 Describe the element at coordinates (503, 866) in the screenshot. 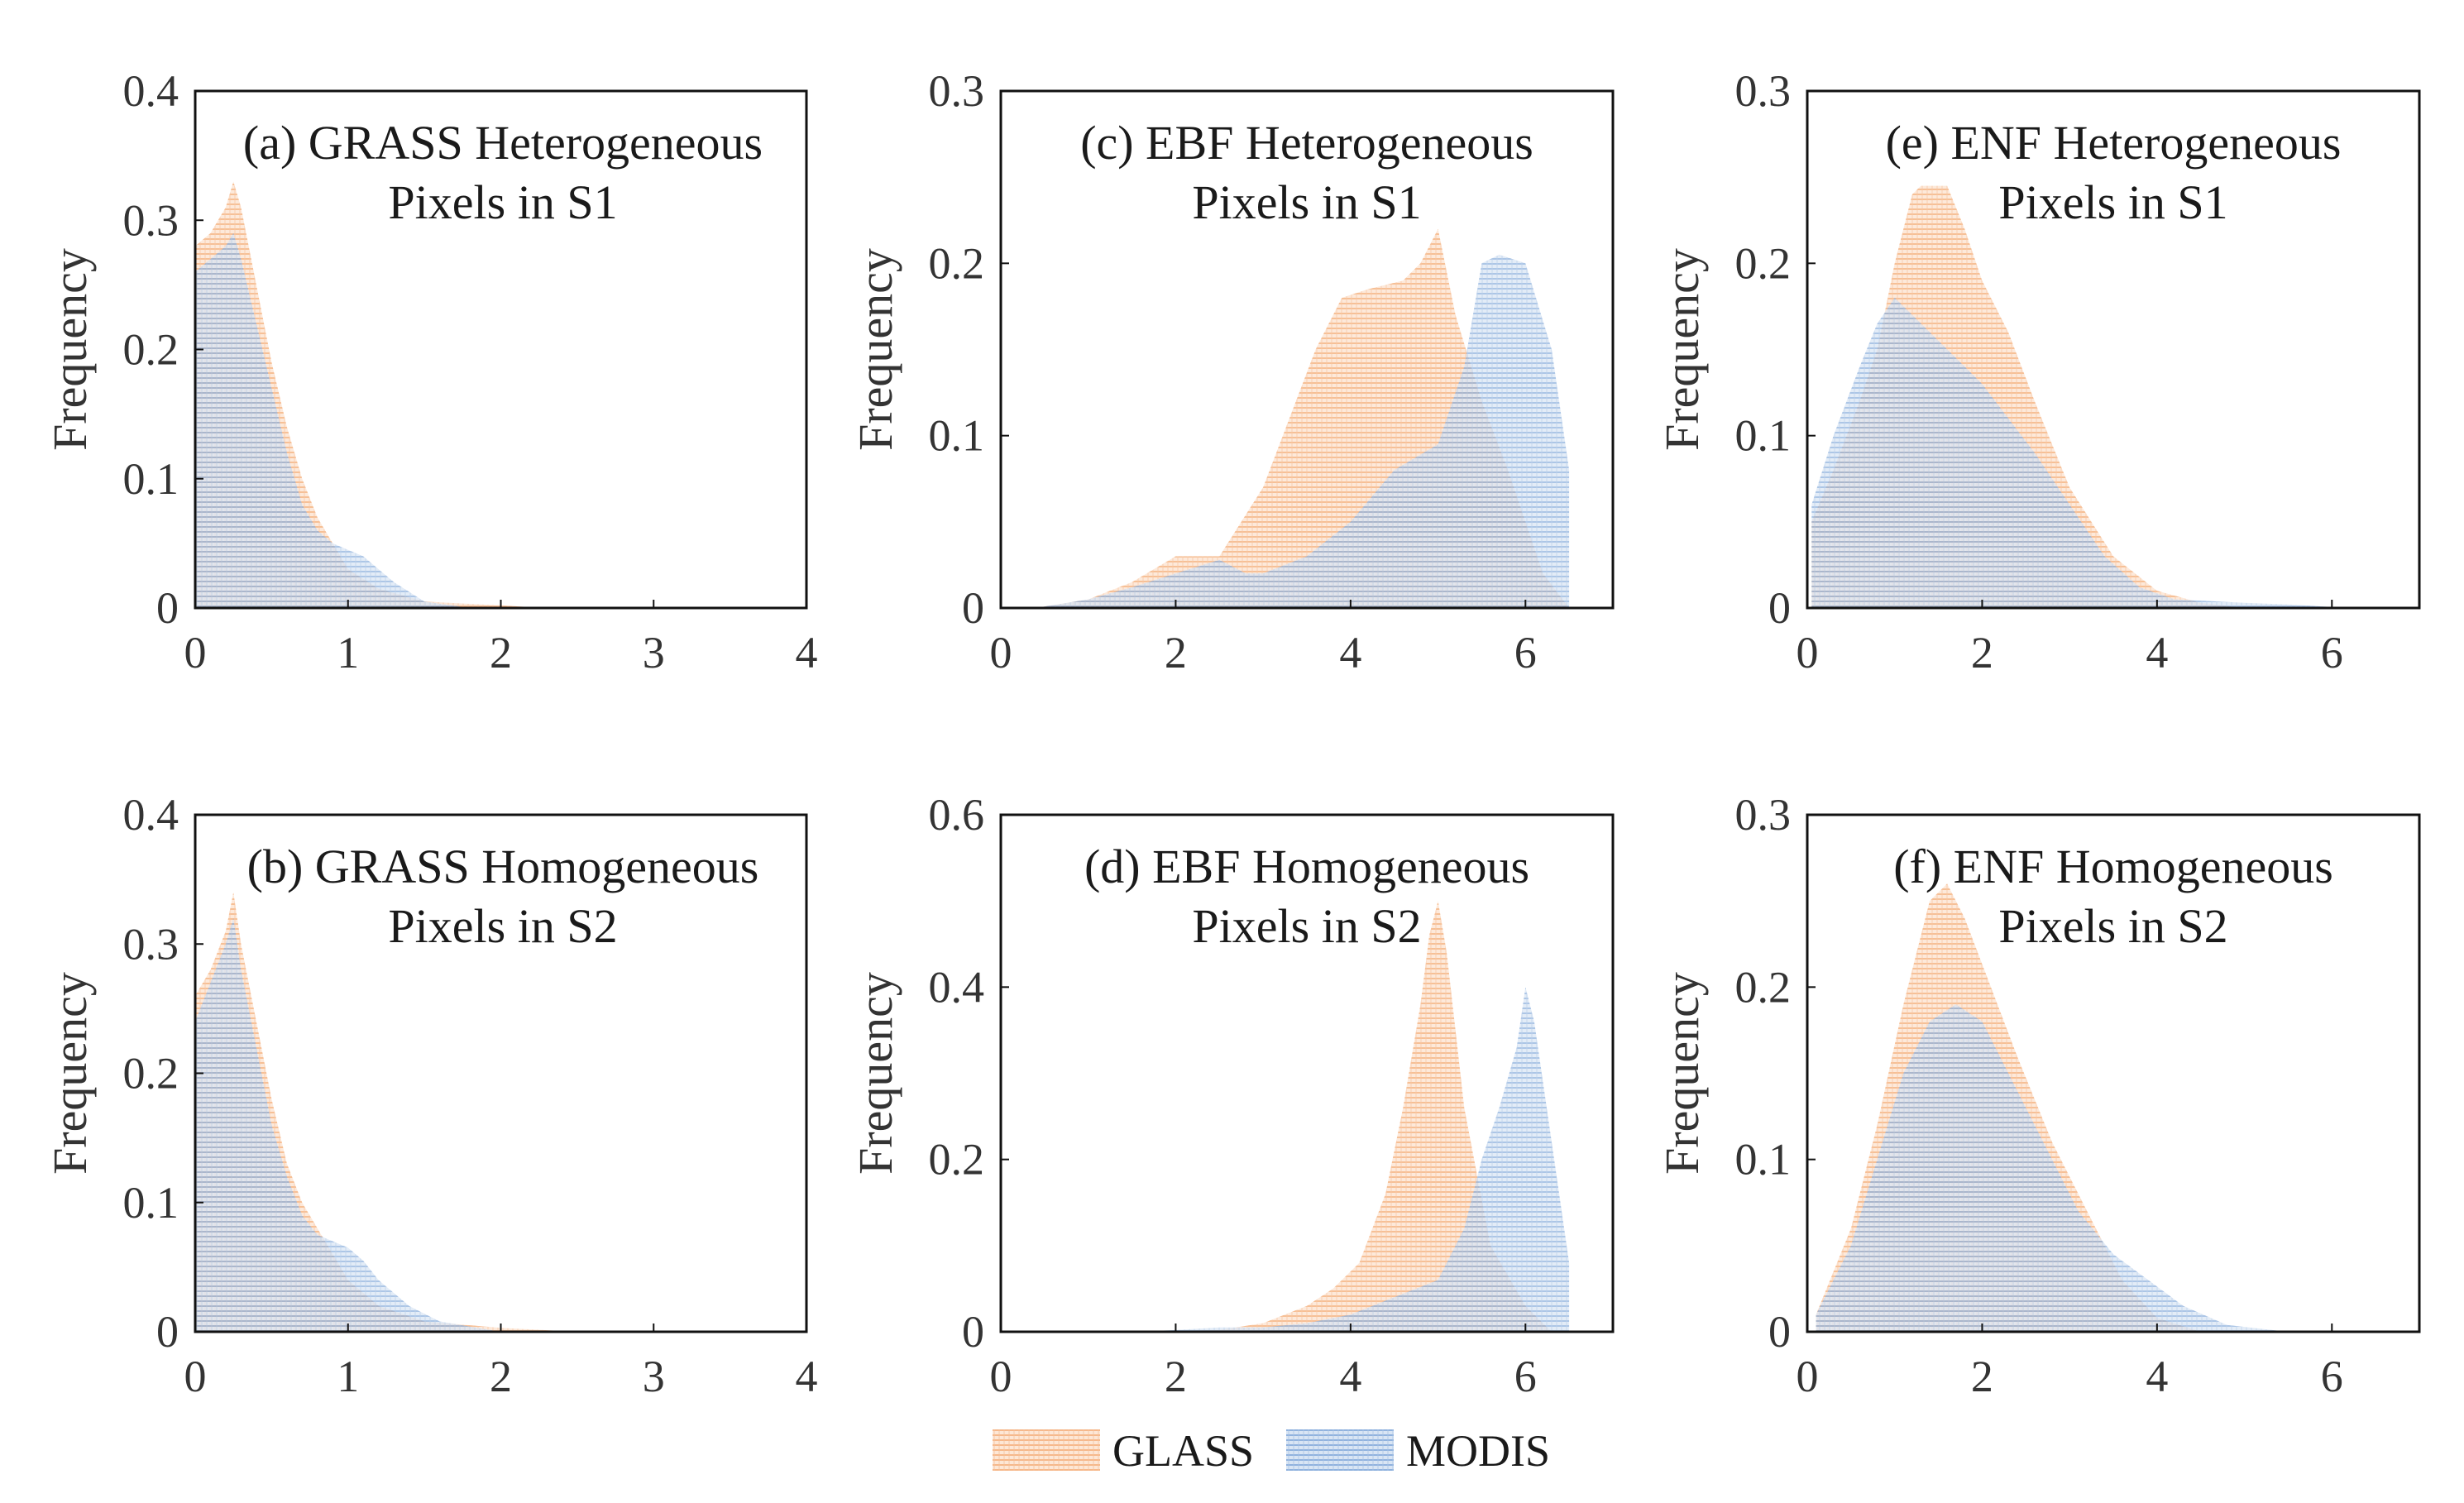

I see `panel-title: (b) GRASS Homogeneous` at that location.